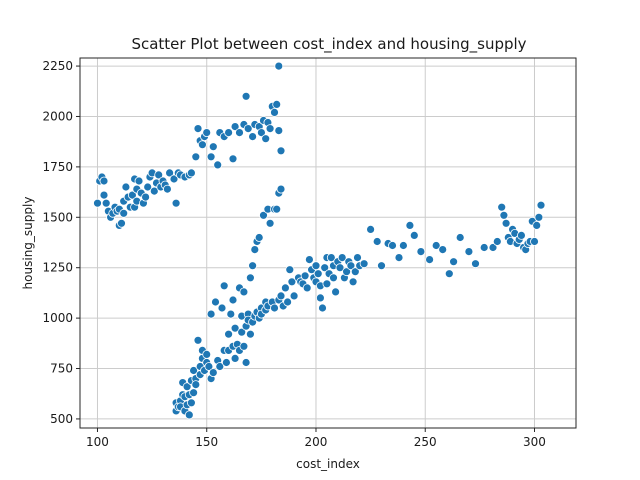 Image resolution: width=640 pixels, height=480 pixels. What do you see at coordinates (97, 442) in the screenshot?
I see `x-tick-label: 100` at bounding box center [97, 442].